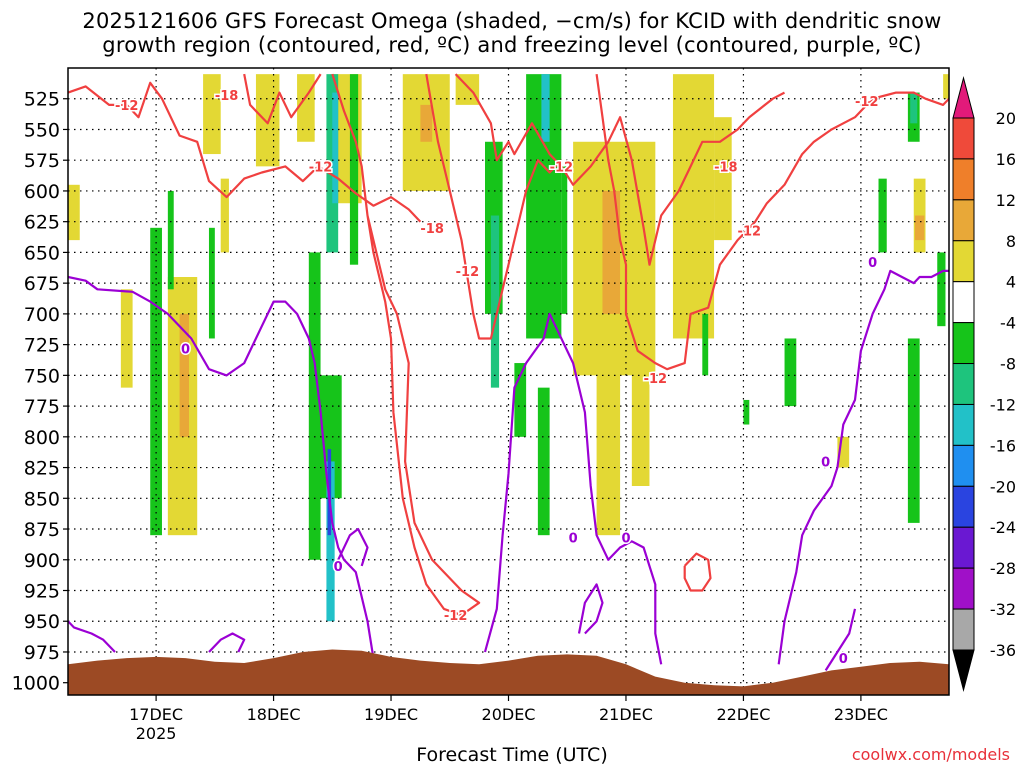  Describe the element at coordinates (963, 424) in the screenshot. I see `colorbar-bin--16--12` at that location.